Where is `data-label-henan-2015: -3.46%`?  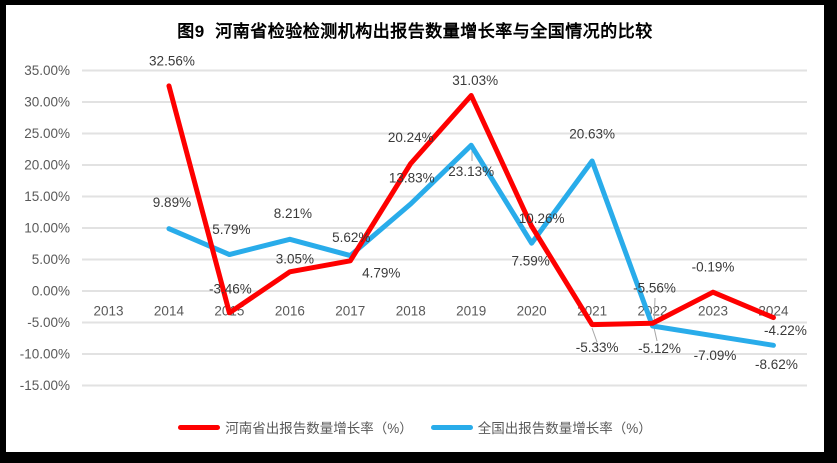
data-label-henan-2015: -3.46% is located at coordinates (230, 288).